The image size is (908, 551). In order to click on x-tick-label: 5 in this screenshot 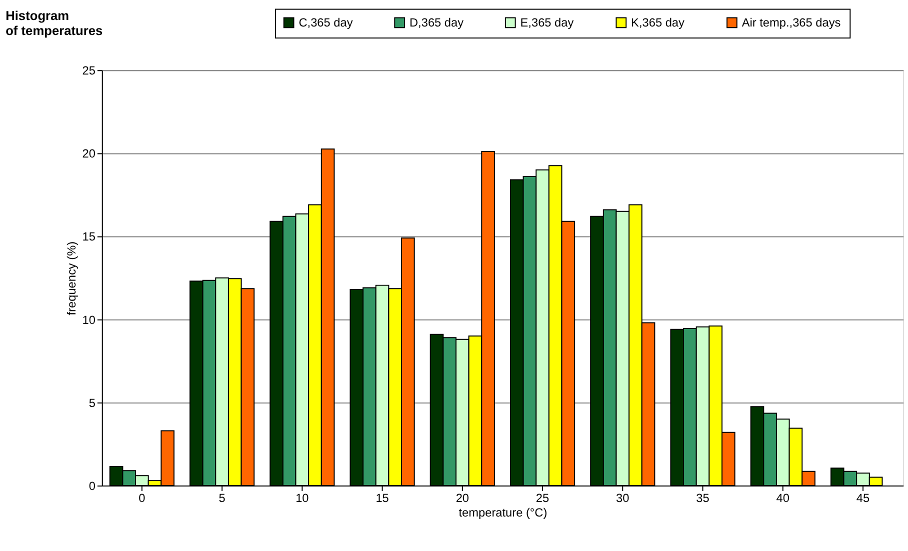, I will do `click(222, 497)`.